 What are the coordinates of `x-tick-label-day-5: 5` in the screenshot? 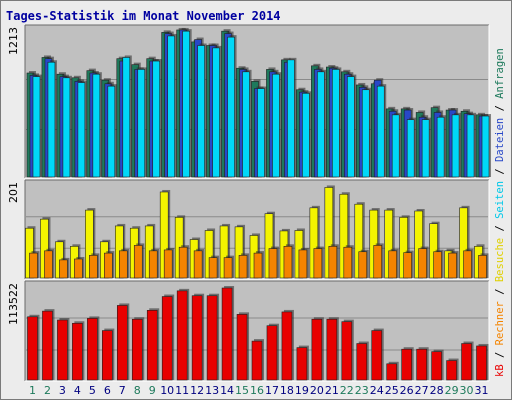 It's located at (92, 390).